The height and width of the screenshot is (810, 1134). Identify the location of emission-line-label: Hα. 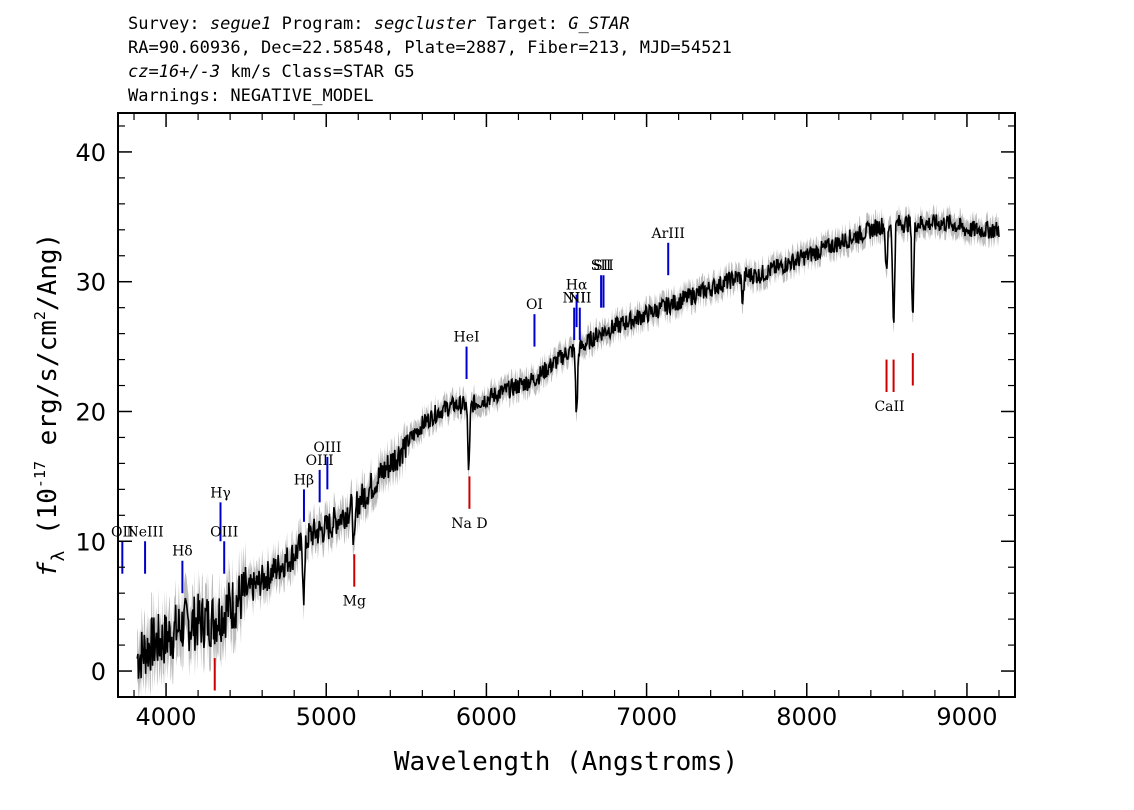
(577, 286).